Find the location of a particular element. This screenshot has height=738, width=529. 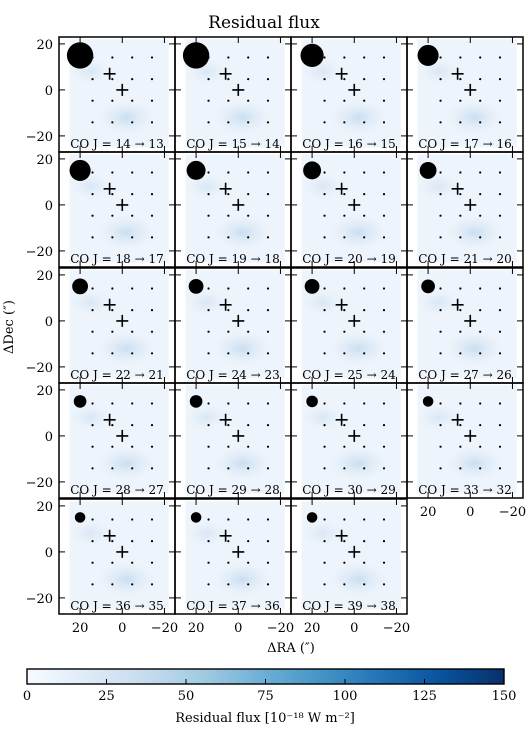

figure-title: Residual flux is located at coordinates (264, 23).